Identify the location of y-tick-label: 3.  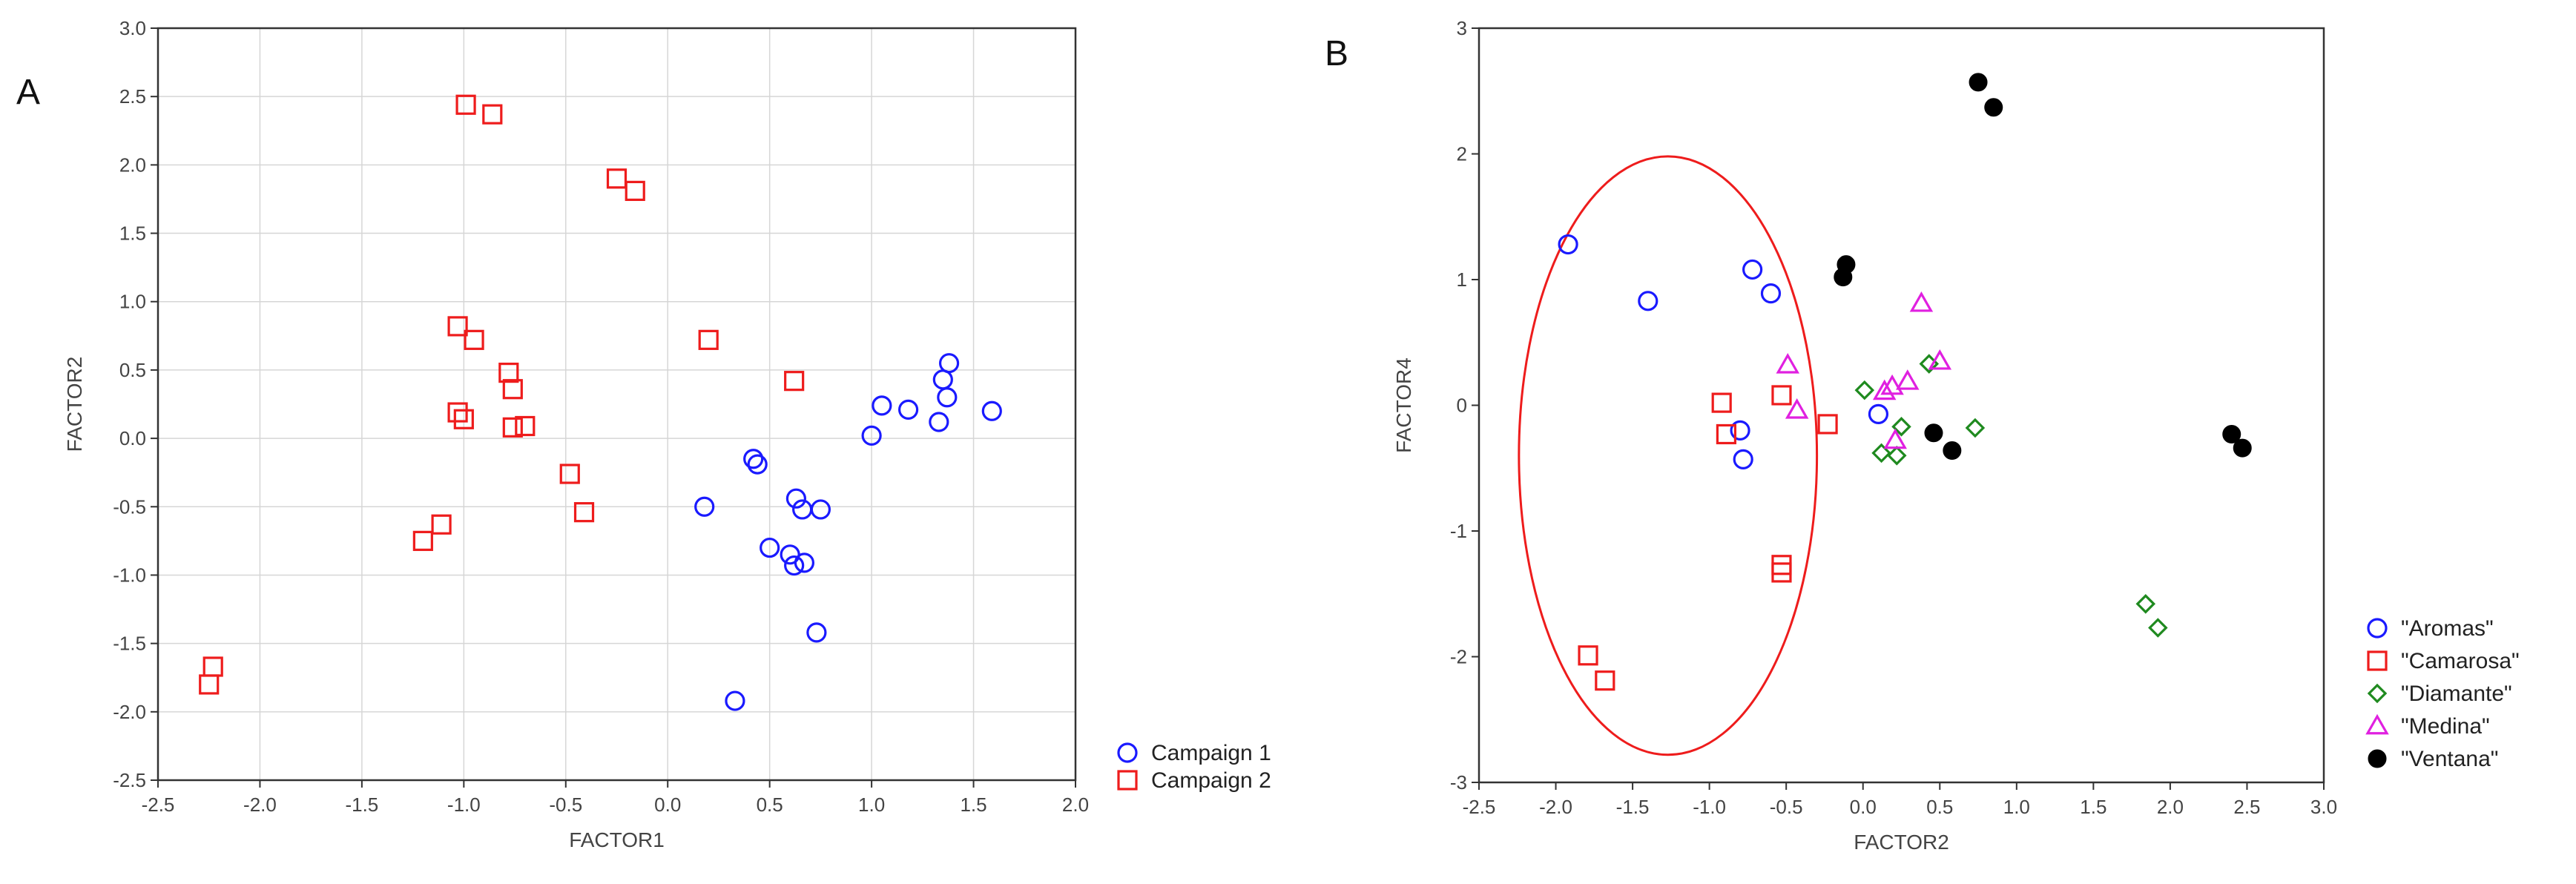
(1462, 28).